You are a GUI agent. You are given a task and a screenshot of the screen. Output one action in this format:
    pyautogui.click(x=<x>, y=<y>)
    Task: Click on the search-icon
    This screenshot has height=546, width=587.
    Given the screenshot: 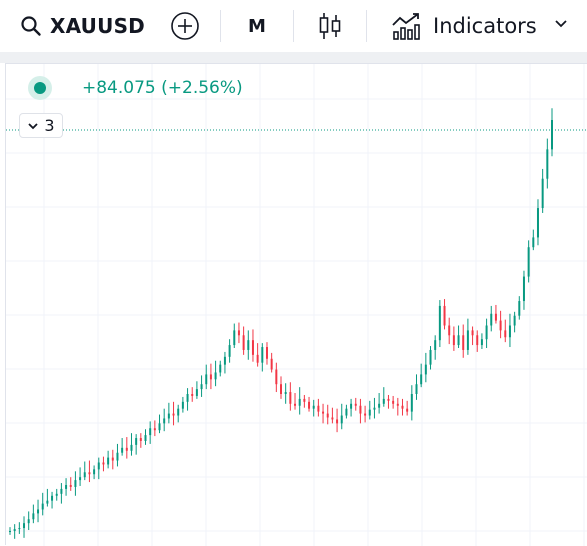 What is the action you would take?
    pyautogui.click(x=31, y=26)
    